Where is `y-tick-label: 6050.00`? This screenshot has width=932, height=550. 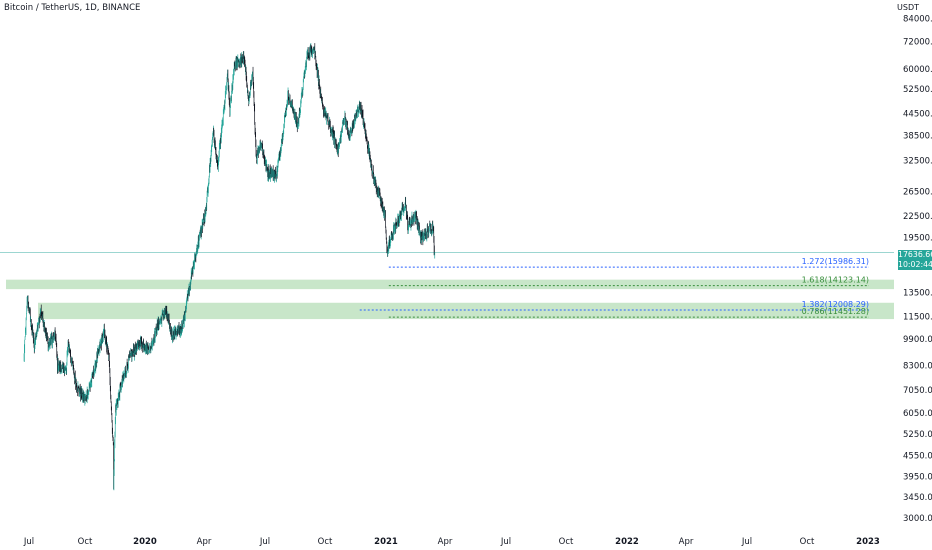
y-tick-label: 6050.00 is located at coordinates (917, 414).